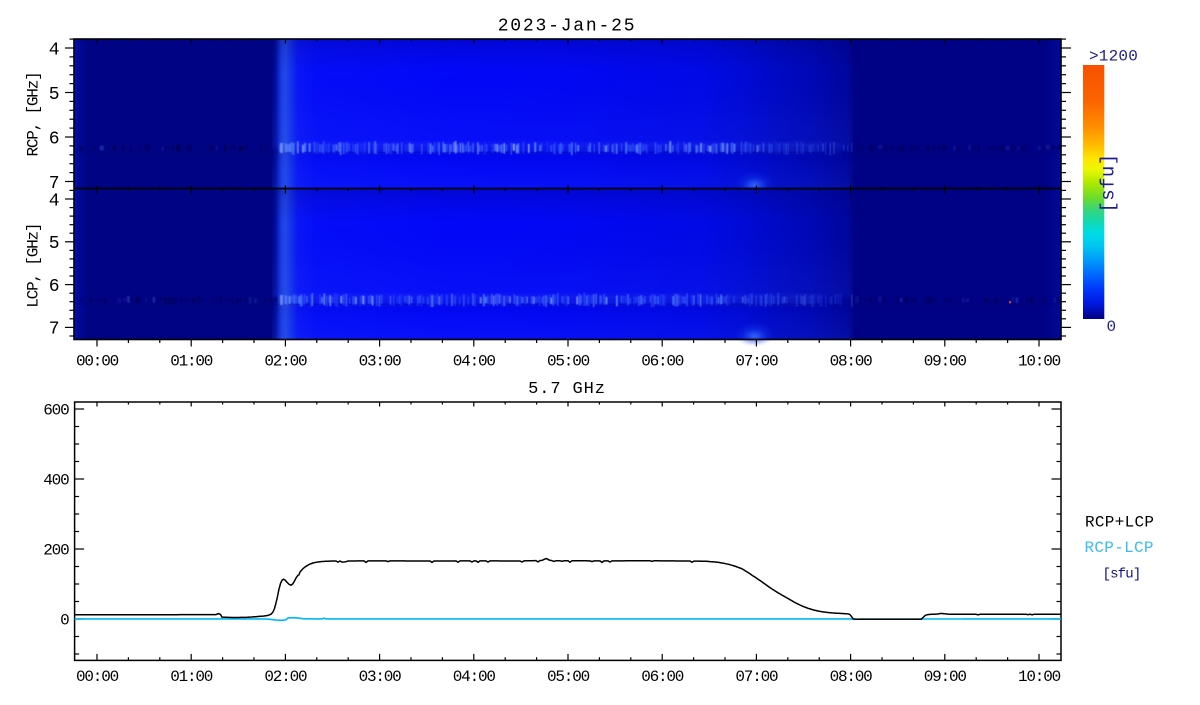  What do you see at coordinates (34, 114) in the screenshot?
I see `svg-text: RCP, [GHz]` at bounding box center [34, 114].